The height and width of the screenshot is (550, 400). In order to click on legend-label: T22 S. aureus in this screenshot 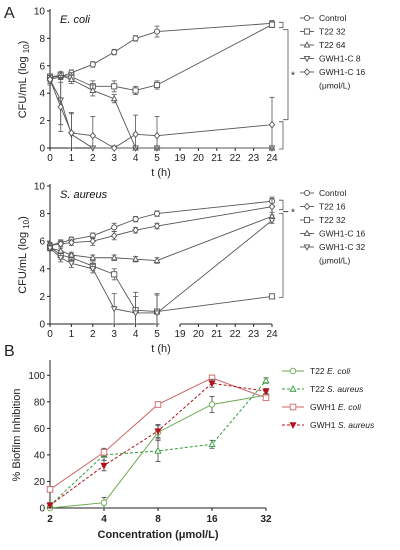, I will do `click(337, 389)`.